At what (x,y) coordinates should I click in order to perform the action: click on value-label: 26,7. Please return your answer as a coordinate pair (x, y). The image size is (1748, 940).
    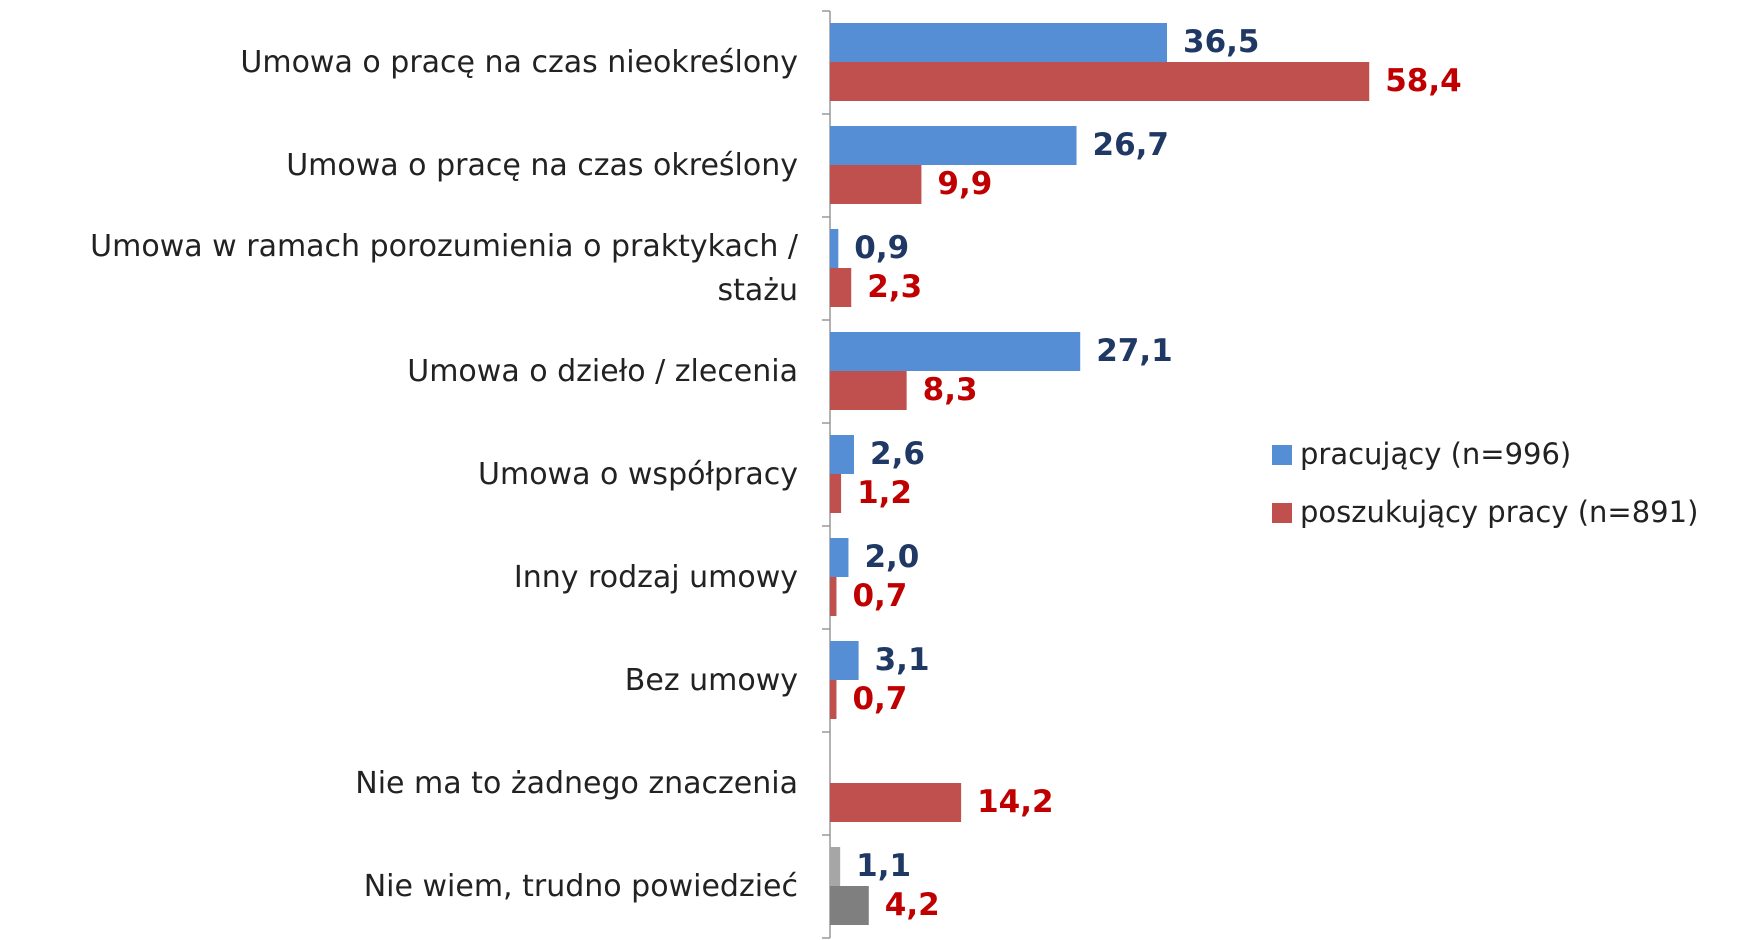
    Looking at the image, I should click on (1131, 145).